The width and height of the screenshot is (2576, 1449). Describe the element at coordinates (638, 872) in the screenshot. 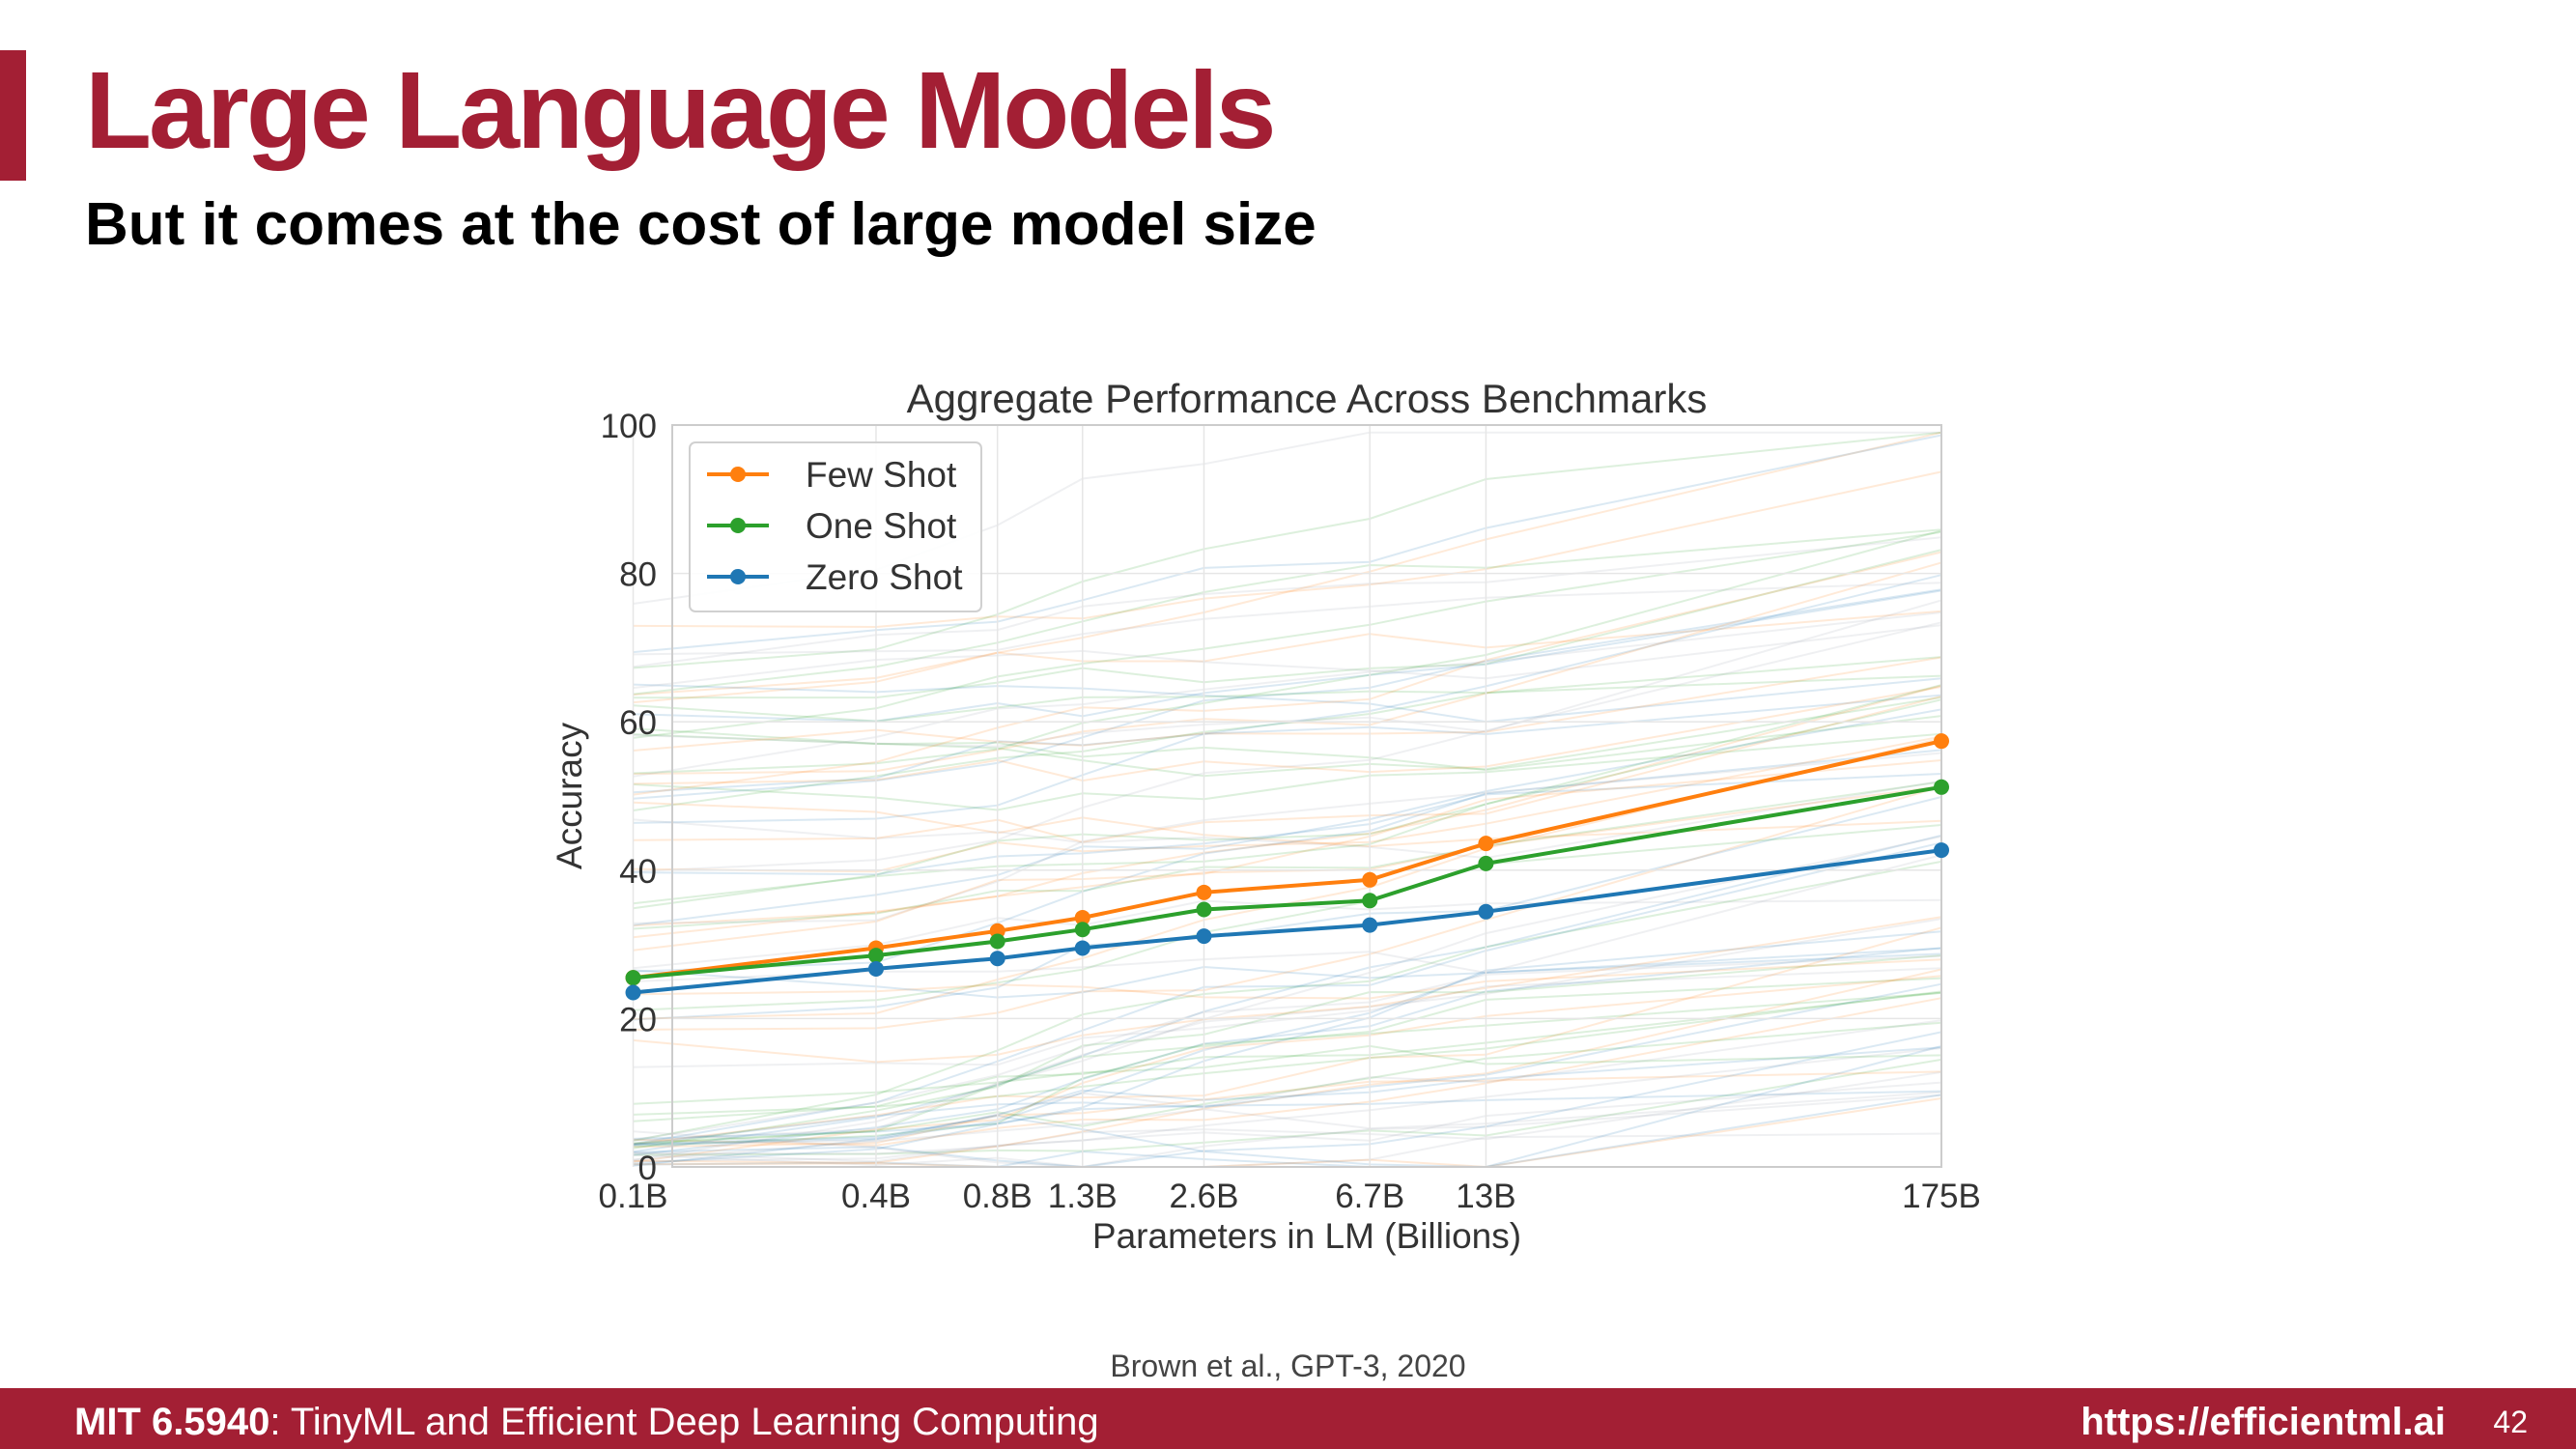

I see `y-tick-label: 40` at that location.